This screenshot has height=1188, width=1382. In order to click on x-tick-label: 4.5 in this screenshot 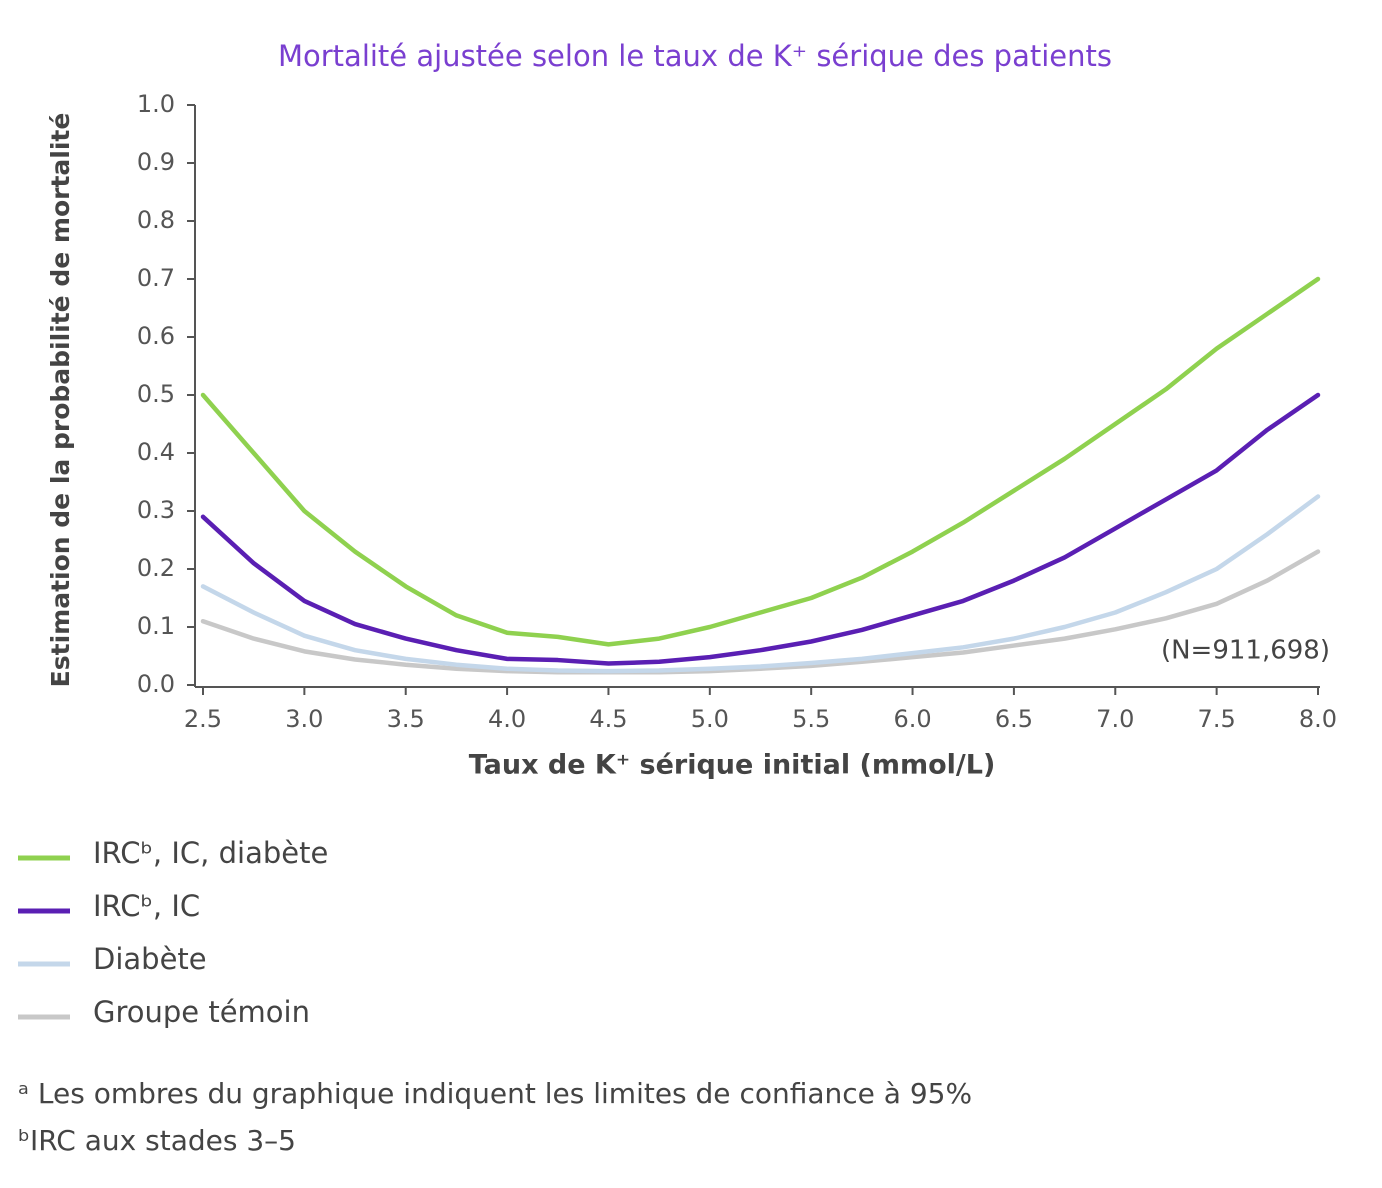, I will do `click(608, 719)`.